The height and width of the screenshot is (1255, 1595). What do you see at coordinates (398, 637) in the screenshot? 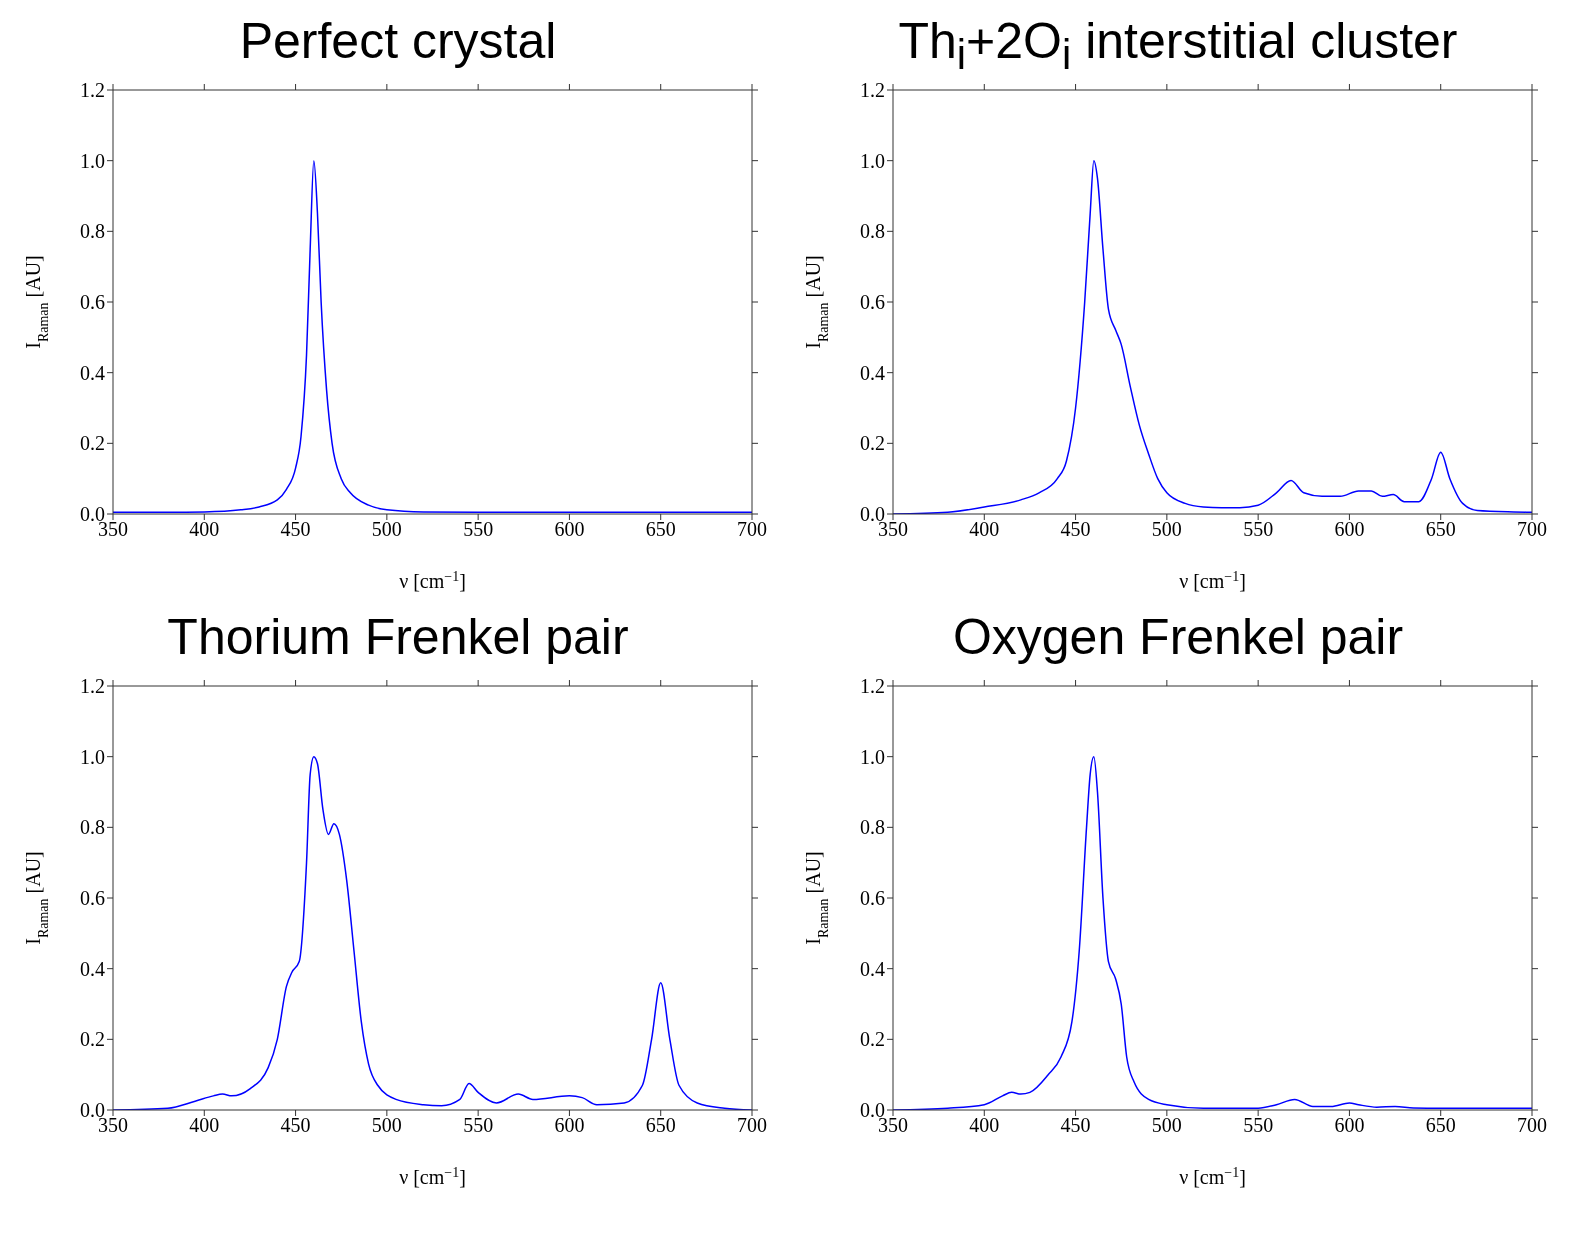
I see `chart-title: Thorium Frenkel pair` at bounding box center [398, 637].